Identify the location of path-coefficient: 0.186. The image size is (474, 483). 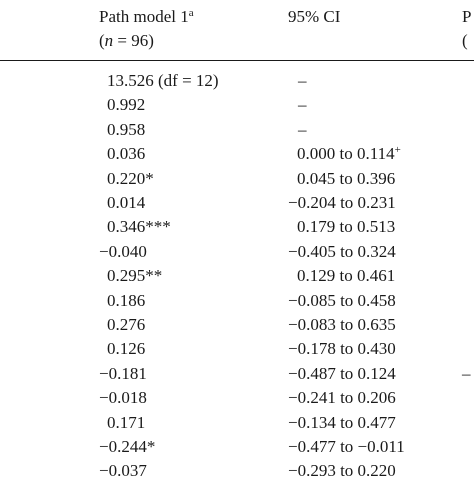
(126, 300).